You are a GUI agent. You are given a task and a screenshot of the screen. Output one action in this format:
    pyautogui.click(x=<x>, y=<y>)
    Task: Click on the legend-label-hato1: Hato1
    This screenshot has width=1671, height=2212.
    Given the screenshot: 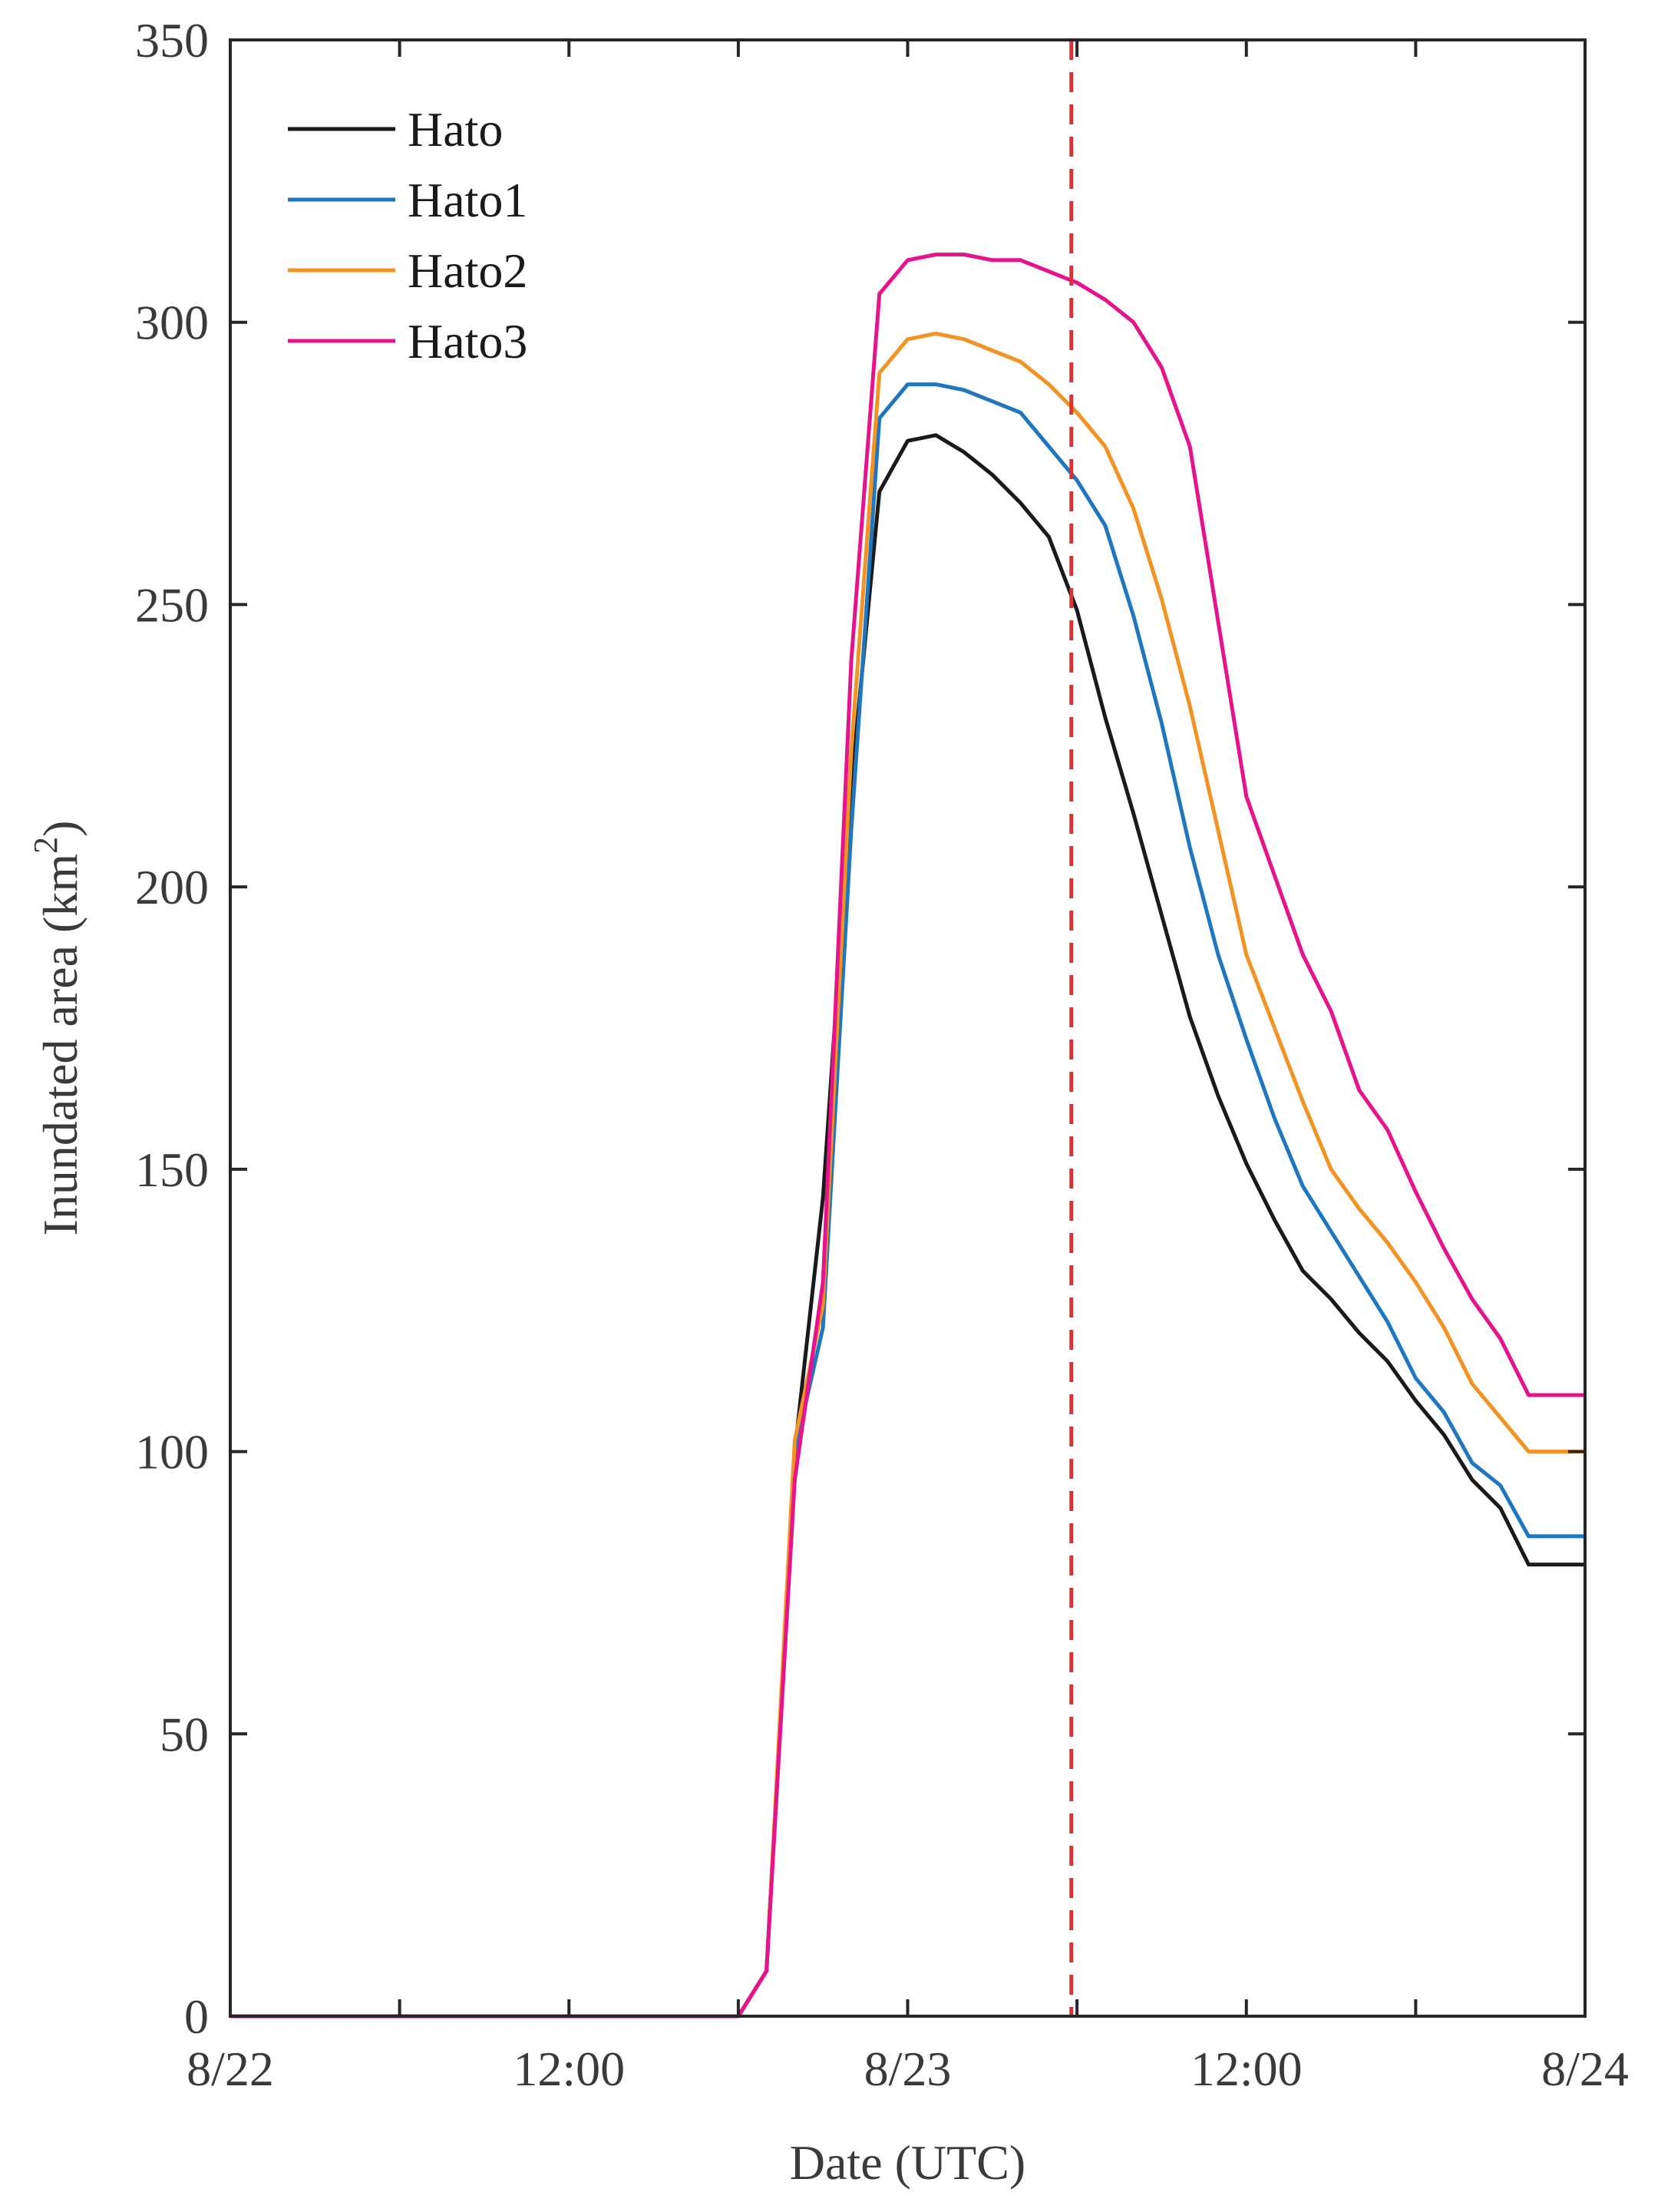 What is the action you would take?
    pyautogui.click(x=467, y=200)
    